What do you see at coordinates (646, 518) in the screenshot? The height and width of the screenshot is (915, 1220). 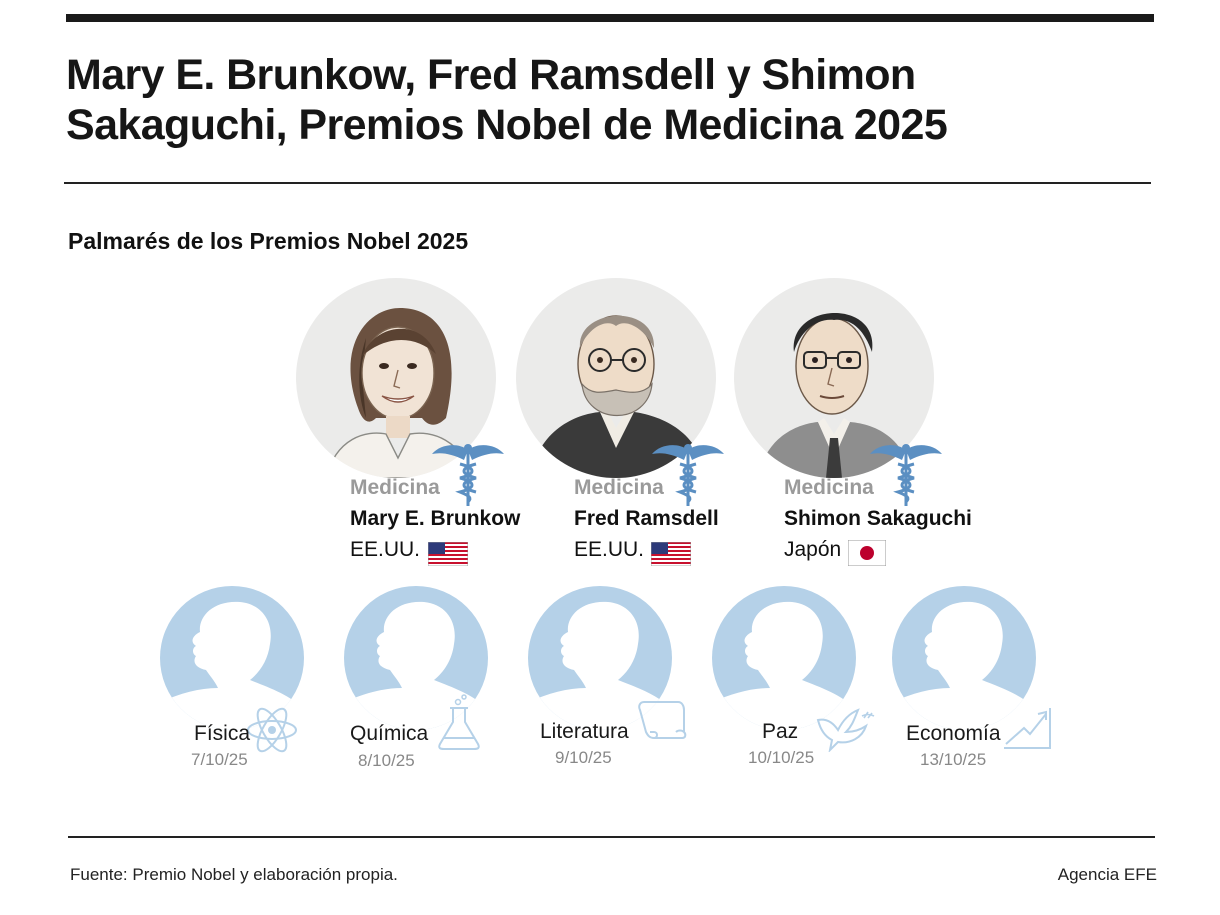 I see `laureate-name: Fred Ramsdell` at bounding box center [646, 518].